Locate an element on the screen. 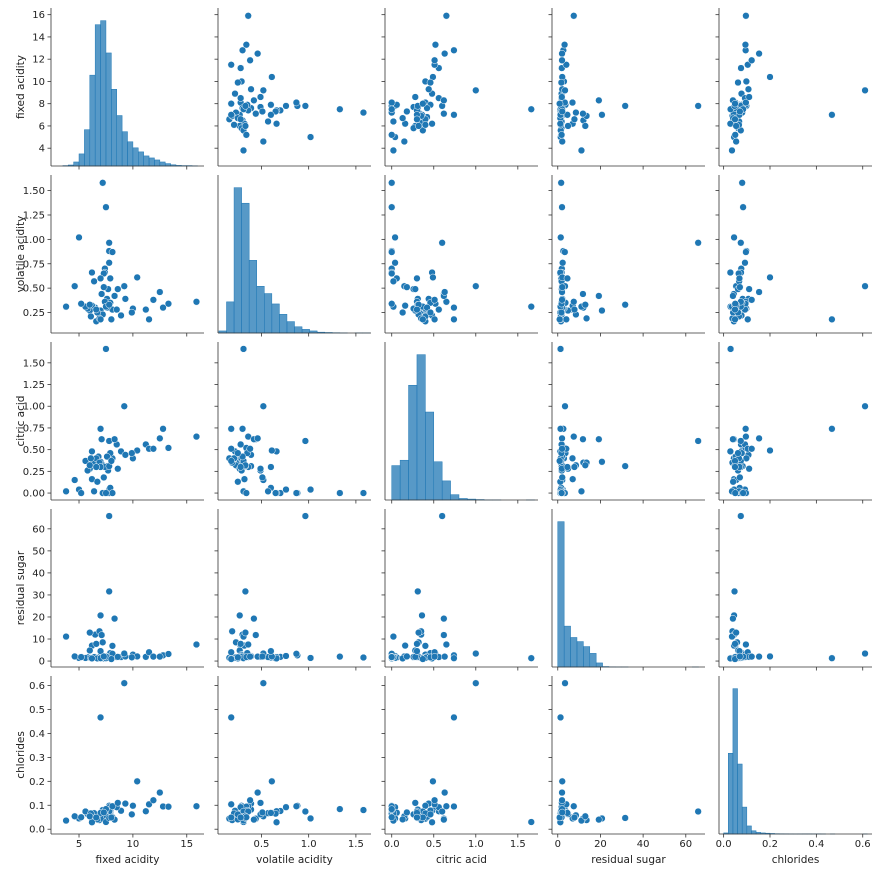 The image size is (886, 886). y-tick-label: 14 is located at coordinates (38, 37).